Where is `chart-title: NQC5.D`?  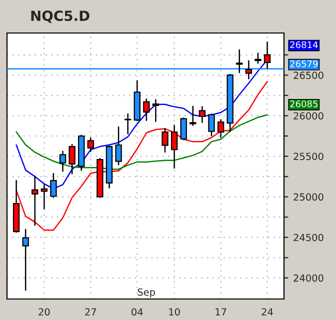
chart-title: NQC5.D is located at coordinates (60, 16).